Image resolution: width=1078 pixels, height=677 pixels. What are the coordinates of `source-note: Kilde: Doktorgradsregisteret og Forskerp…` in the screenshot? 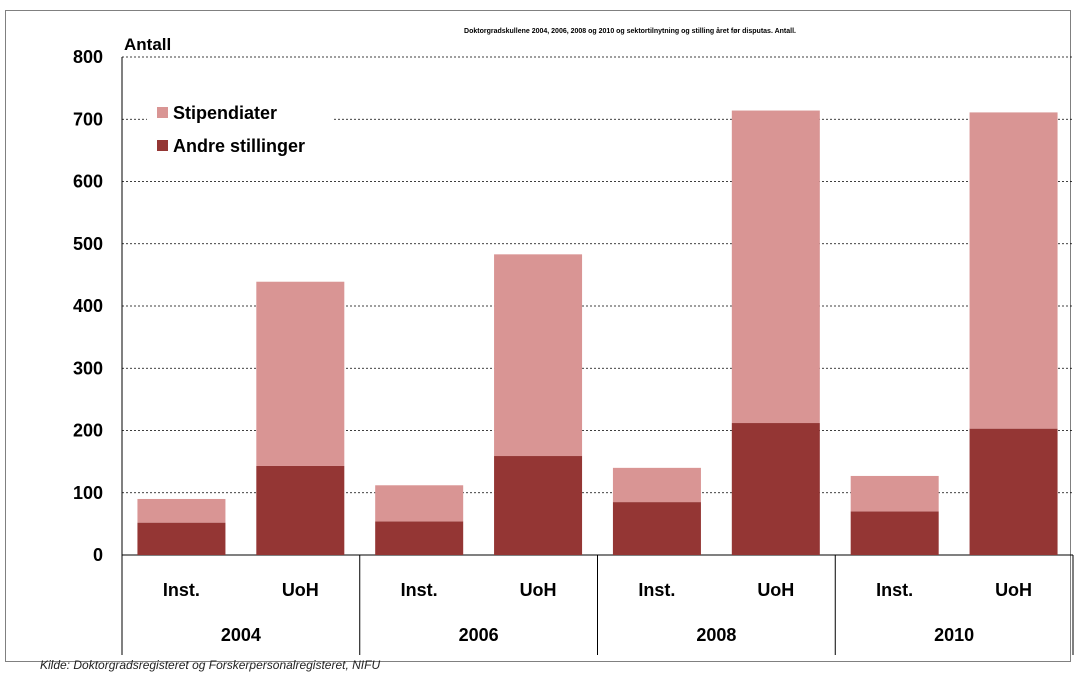 It's located at (210, 665).